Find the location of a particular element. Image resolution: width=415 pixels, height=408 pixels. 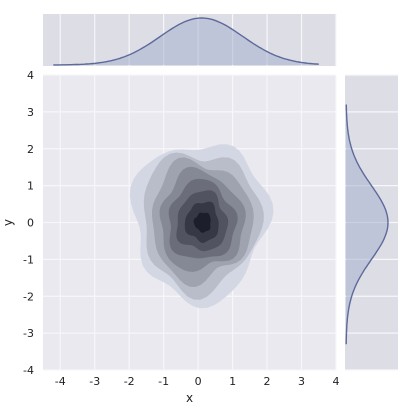

x-tick-label: 0 is located at coordinates (198, 381).